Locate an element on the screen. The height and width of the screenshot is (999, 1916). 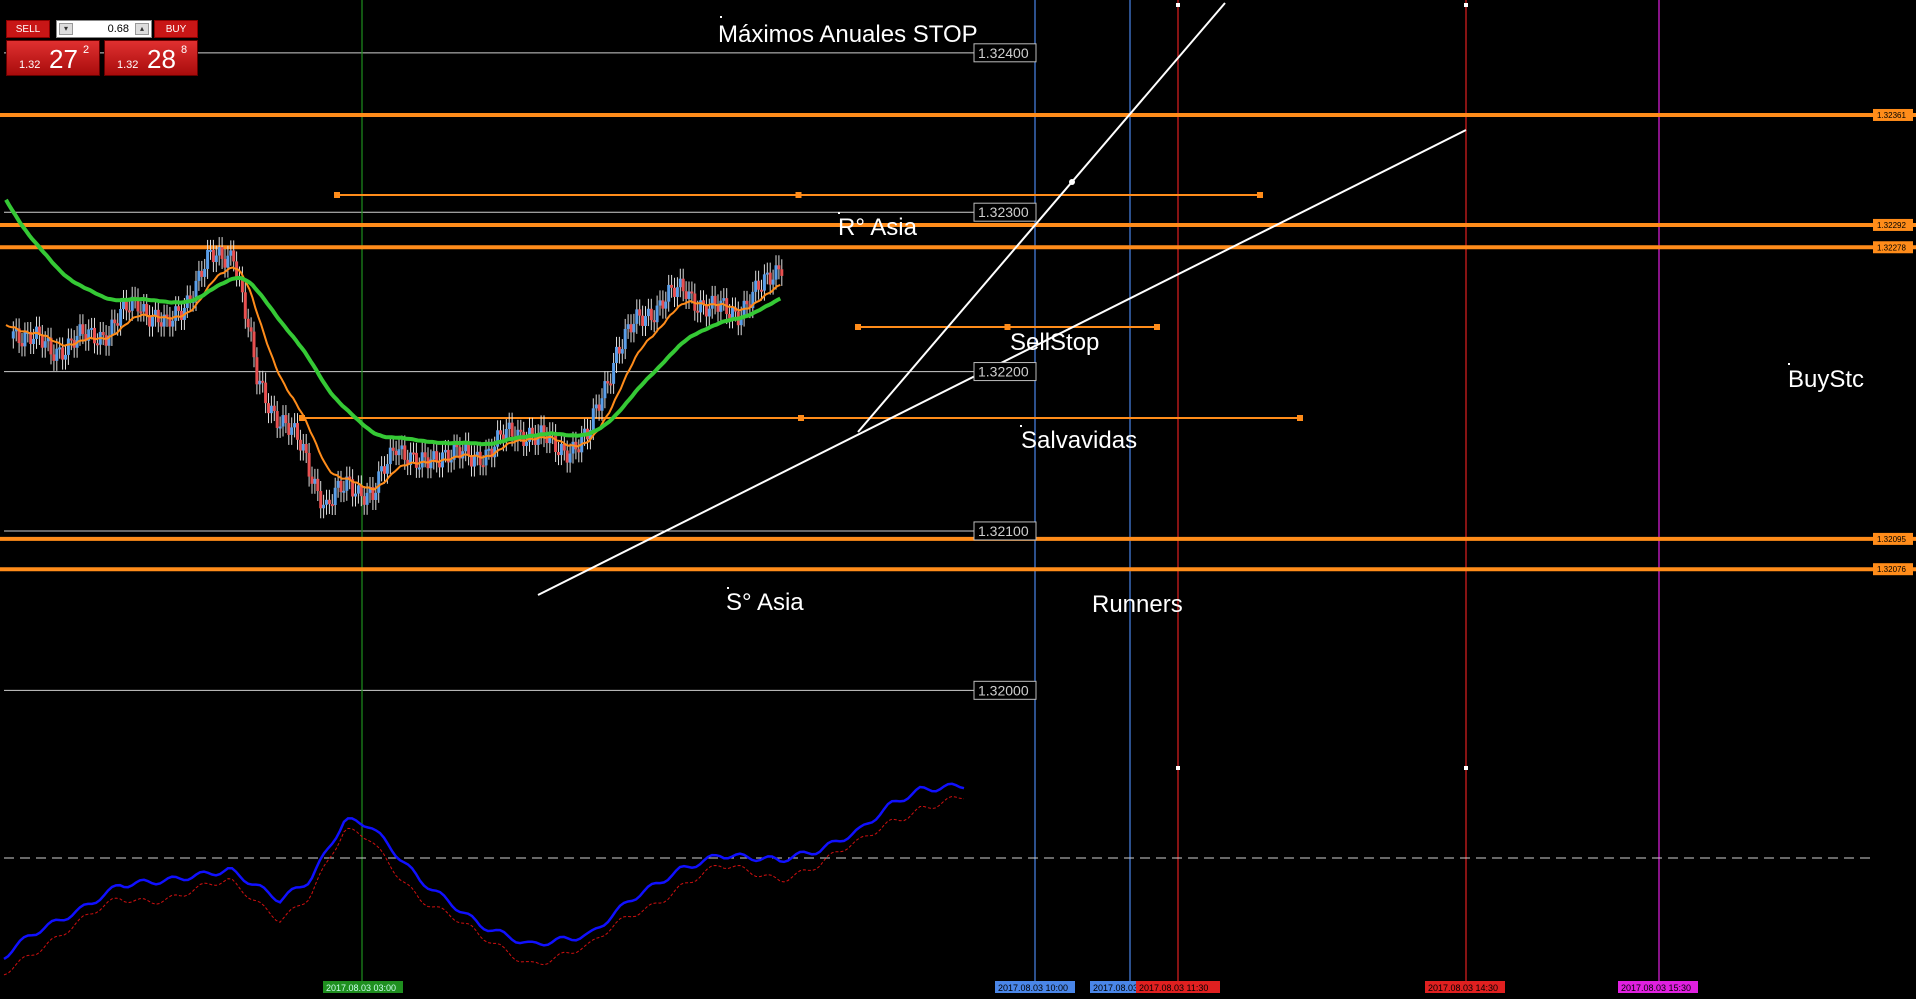
buy-button: BUY is located at coordinates (176, 29).